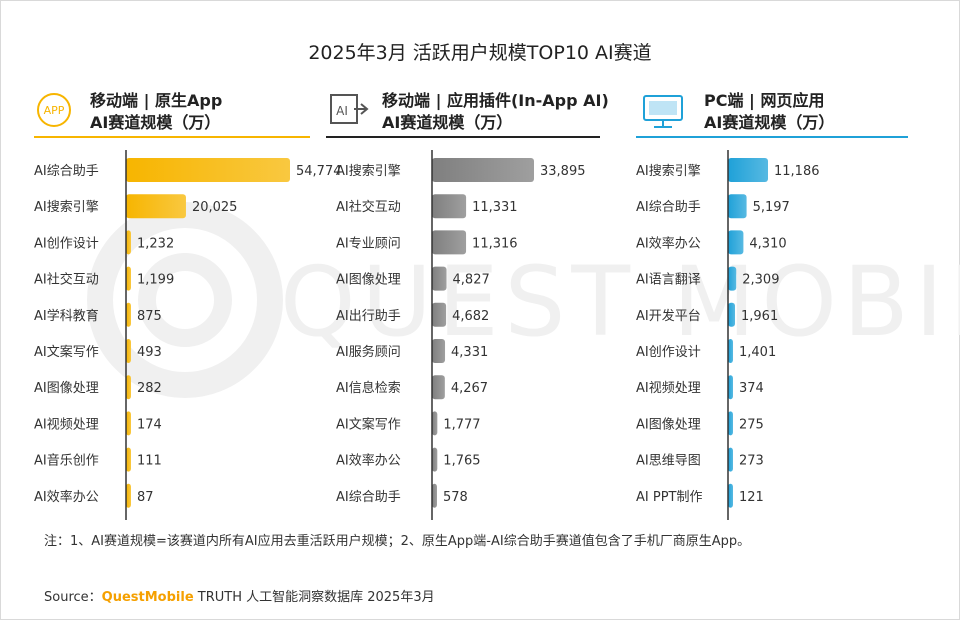 This screenshot has height=620, width=960. I want to click on panel-underline, so click(772, 137).